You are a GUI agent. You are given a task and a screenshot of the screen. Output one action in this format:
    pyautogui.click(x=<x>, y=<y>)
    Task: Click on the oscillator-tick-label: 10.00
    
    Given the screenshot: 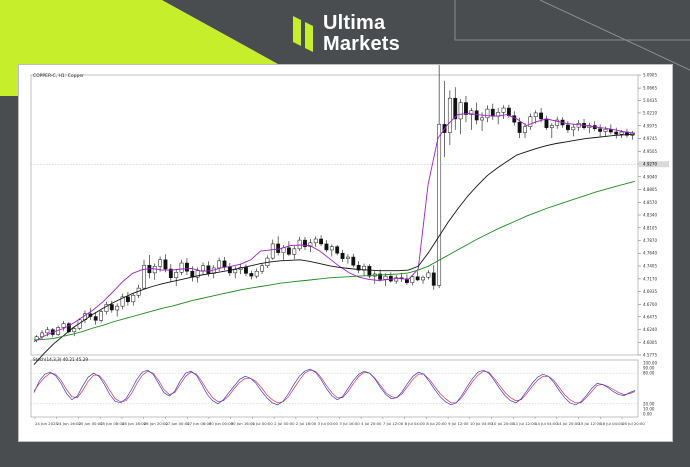 What is the action you would take?
    pyautogui.click(x=649, y=408)
    